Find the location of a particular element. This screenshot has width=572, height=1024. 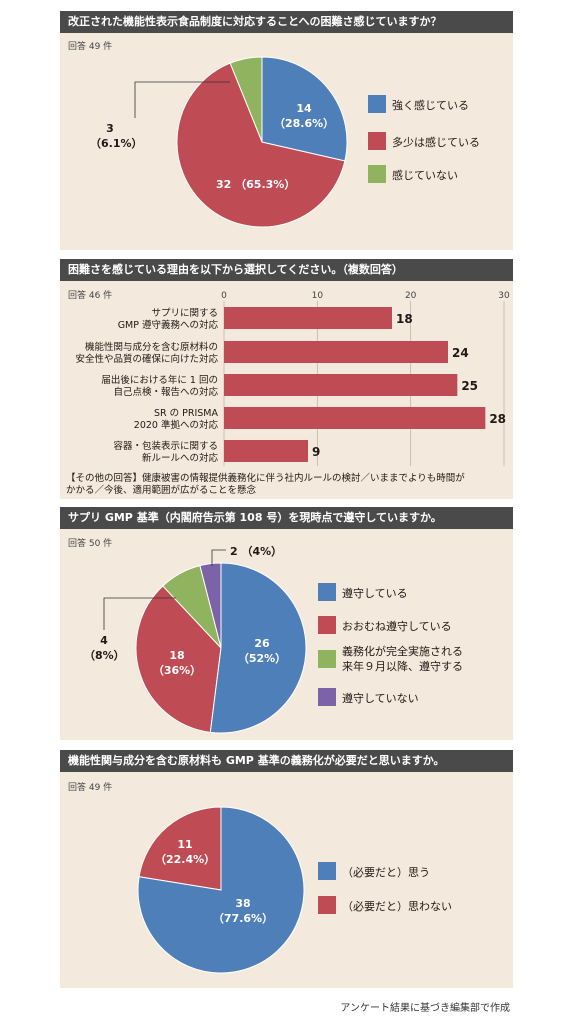

q1-legend-swatch-red is located at coordinates (377, 141).